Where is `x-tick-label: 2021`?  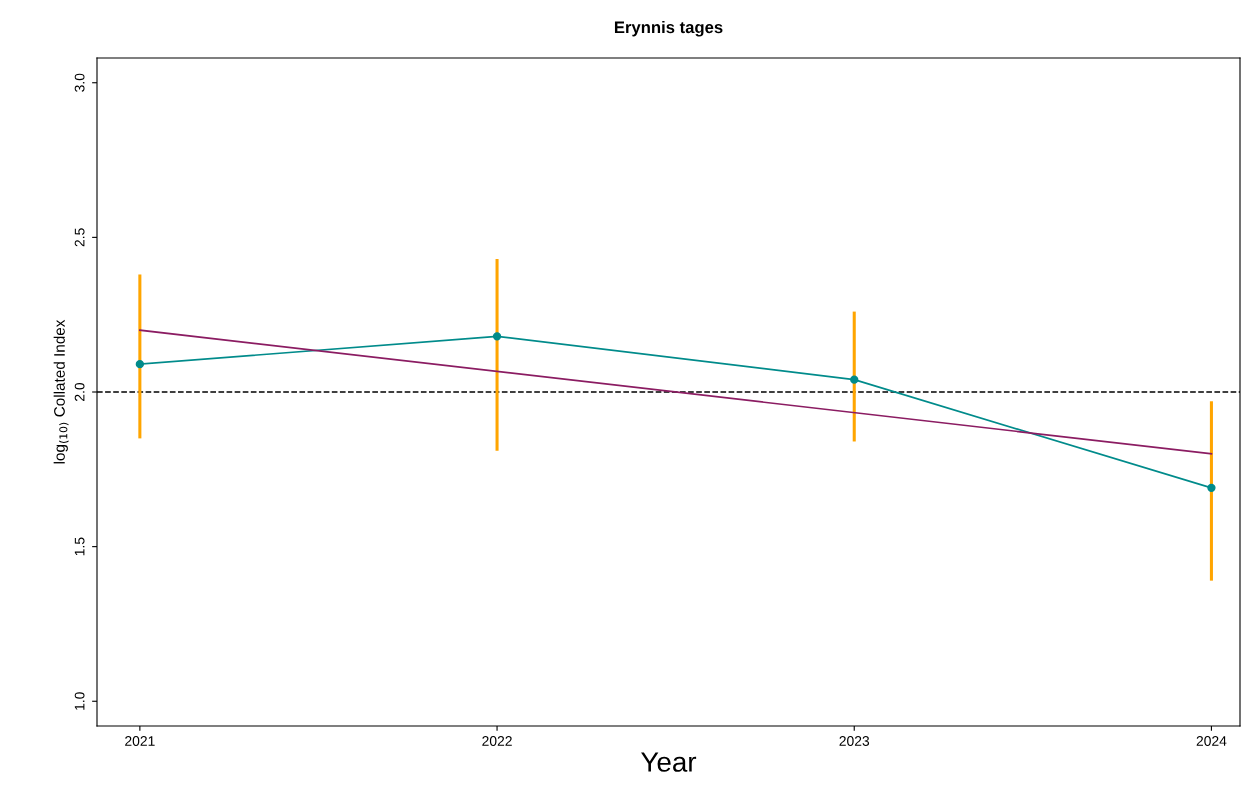 x-tick-label: 2021 is located at coordinates (140, 741).